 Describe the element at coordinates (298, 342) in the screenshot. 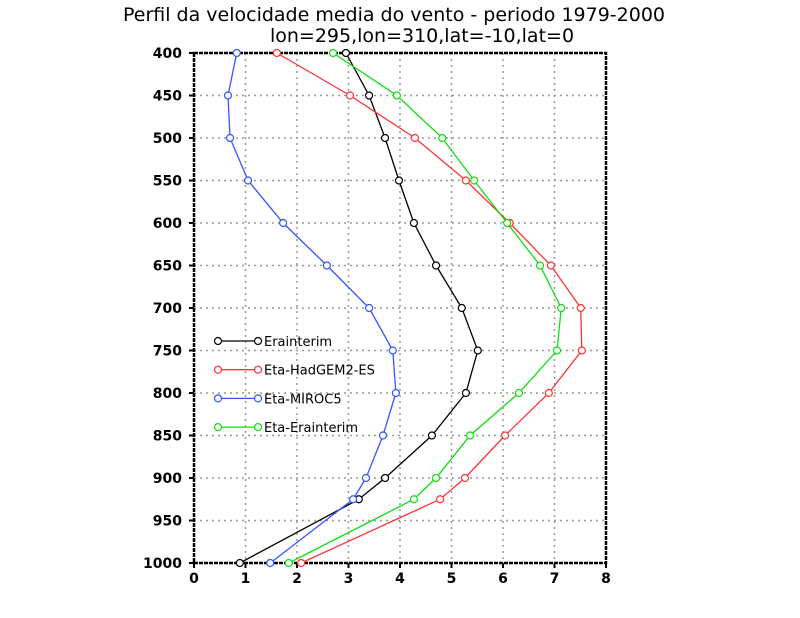

I see `legend-label-erainterim: Erainterim` at that location.